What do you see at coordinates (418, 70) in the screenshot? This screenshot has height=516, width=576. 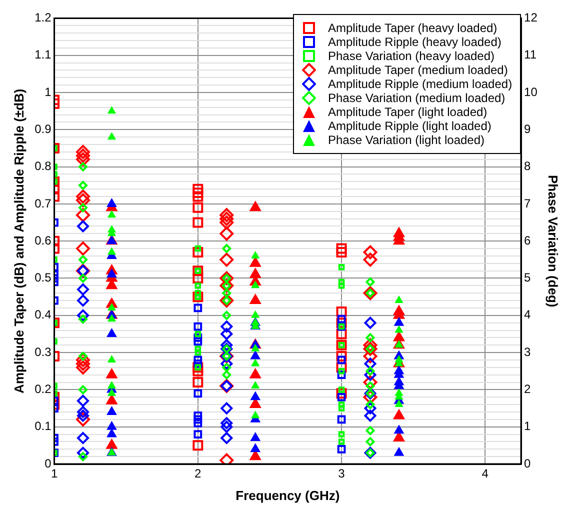 I see `legend-label: Amplitude Taper (medium loaded)` at bounding box center [418, 70].